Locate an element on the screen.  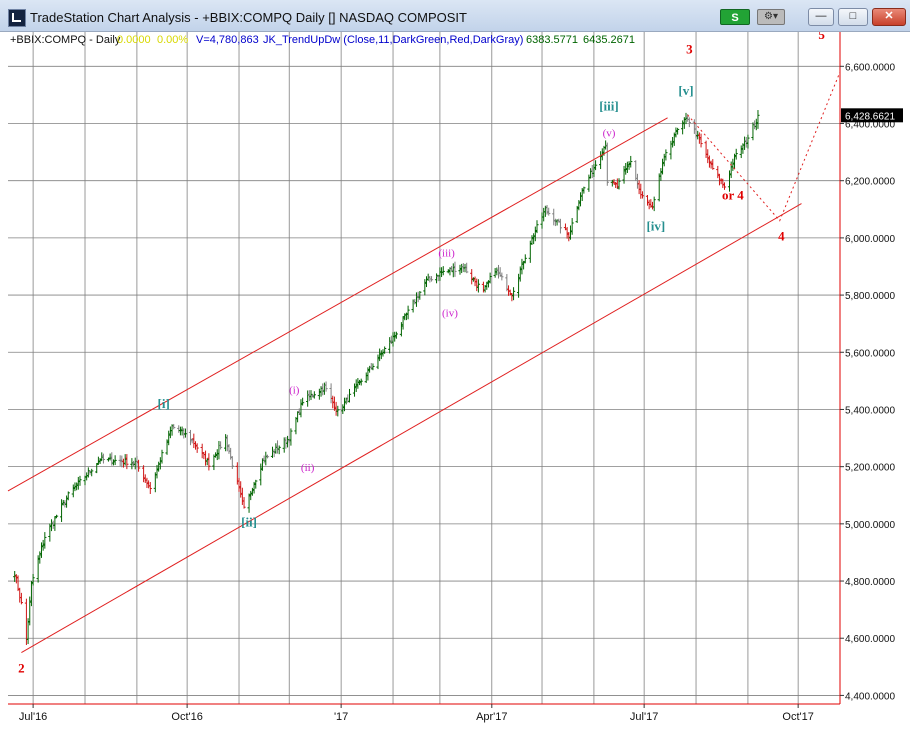
wave-label: (iv) is located at coordinates (450, 314).